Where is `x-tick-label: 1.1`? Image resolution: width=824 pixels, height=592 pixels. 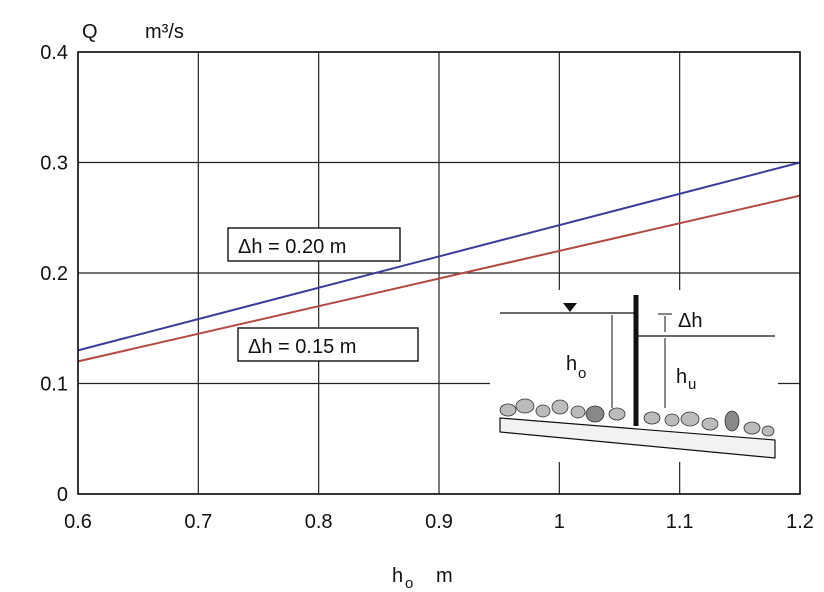 x-tick-label: 1.1 is located at coordinates (680, 522).